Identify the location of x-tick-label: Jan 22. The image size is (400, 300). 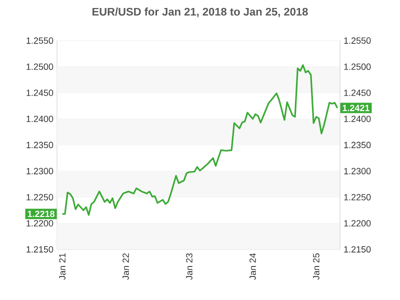
(125, 266).